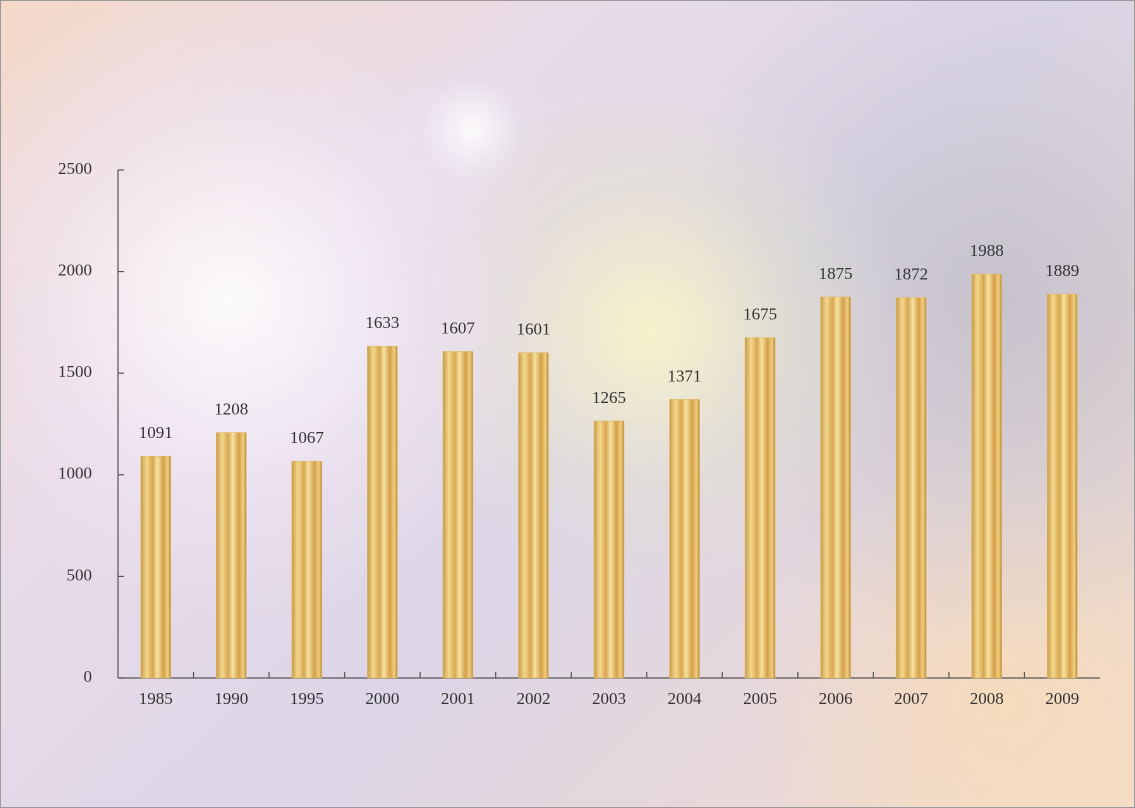 Image resolution: width=1135 pixels, height=808 pixels. What do you see at coordinates (156, 432) in the screenshot?
I see `data-label: 1091` at bounding box center [156, 432].